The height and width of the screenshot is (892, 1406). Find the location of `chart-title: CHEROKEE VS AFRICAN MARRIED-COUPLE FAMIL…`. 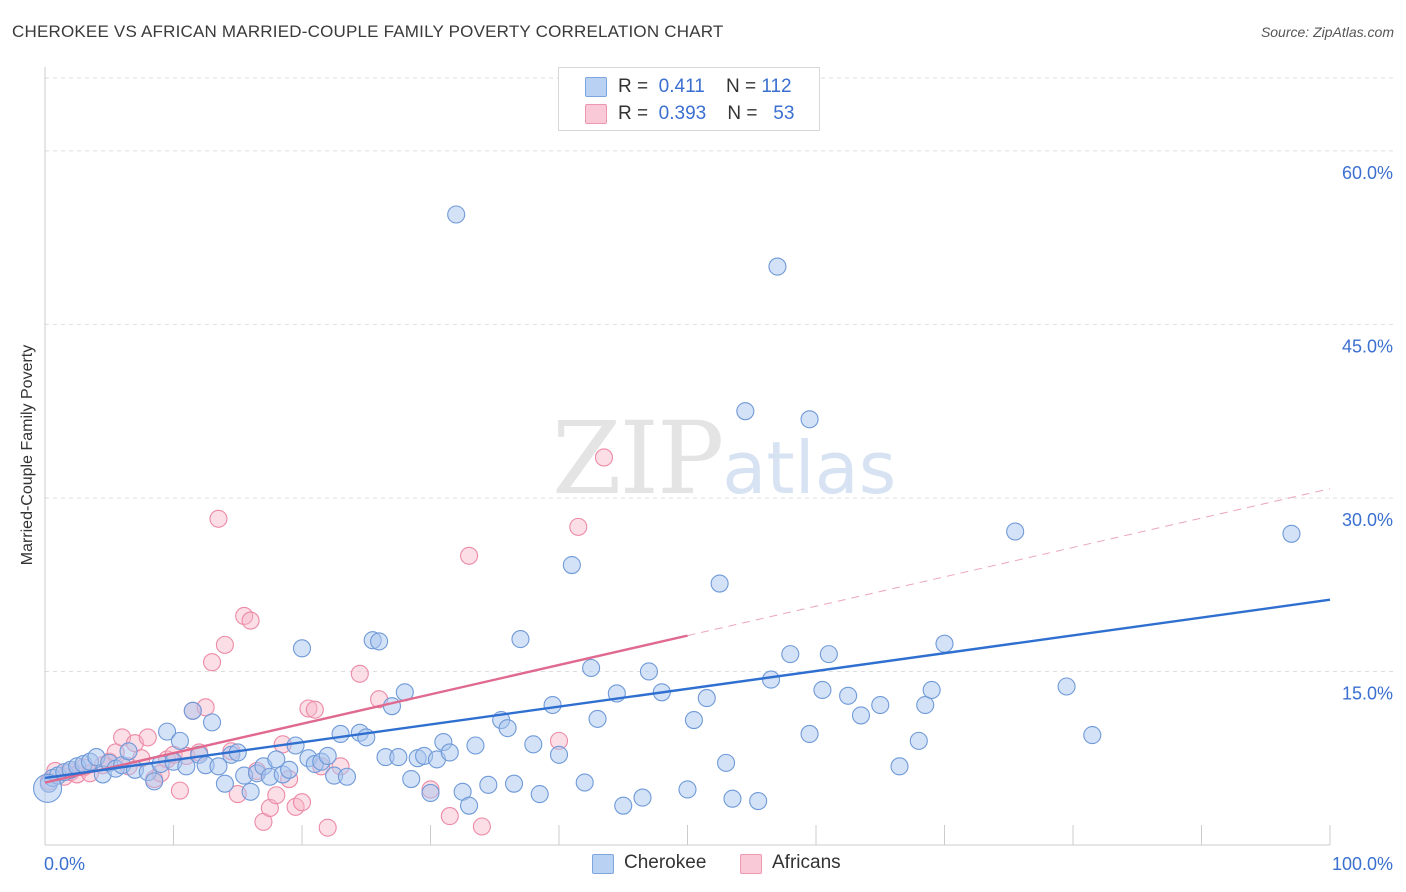

chart-title: CHEROKEE VS AFRICAN MARRIED-COUPLE FAMIL… is located at coordinates (368, 31).